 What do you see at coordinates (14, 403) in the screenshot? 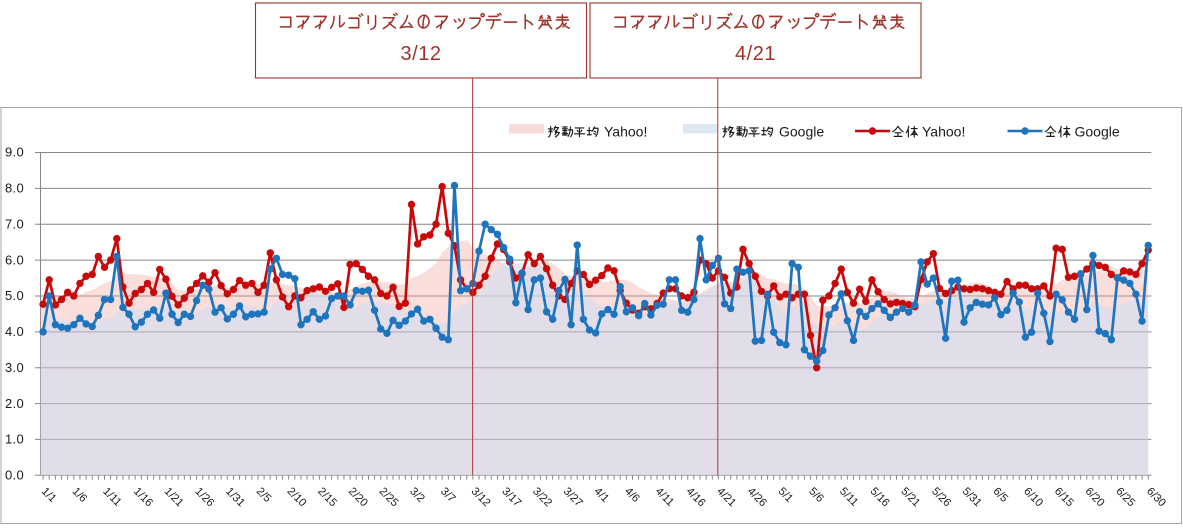
I see `svg-text: 2.0` at bounding box center [14, 403].